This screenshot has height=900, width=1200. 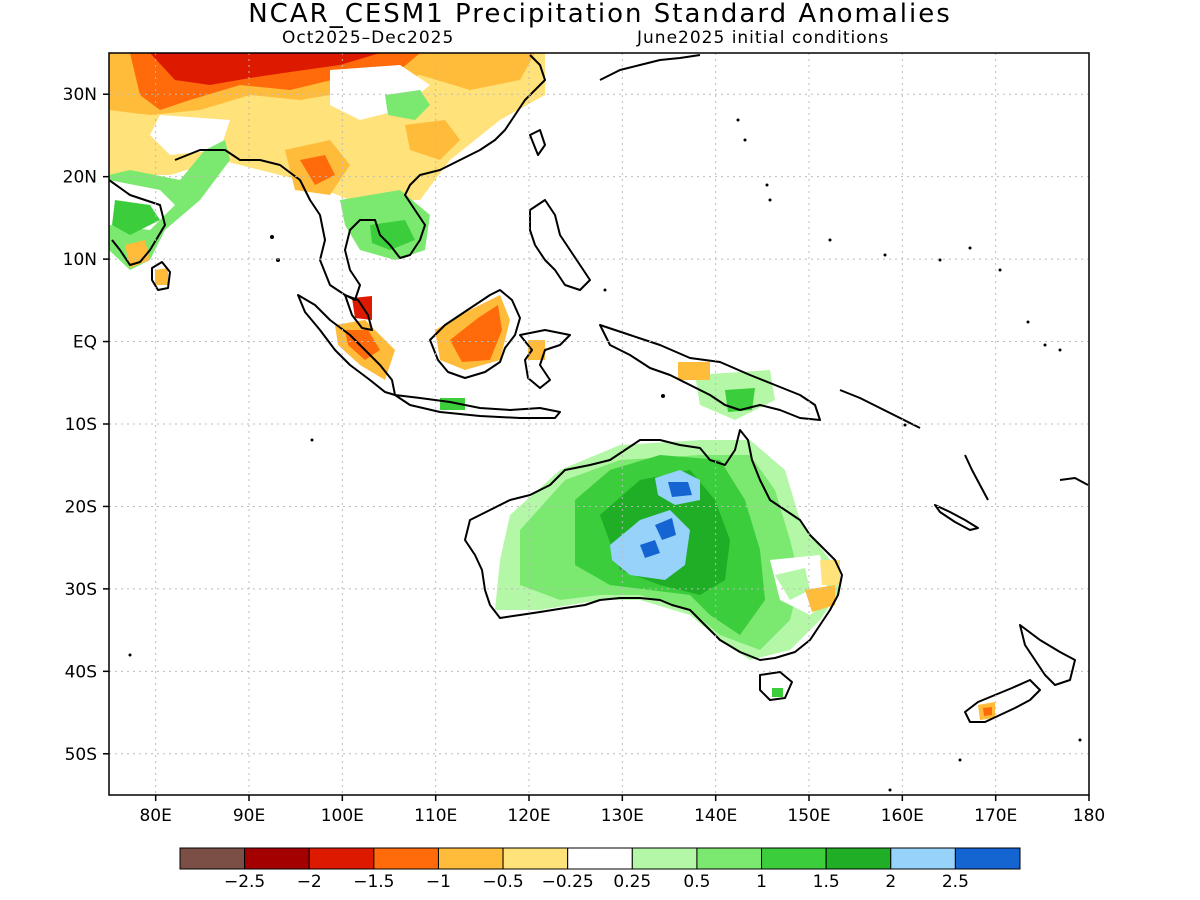 What do you see at coordinates (956, 517) in the screenshot?
I see `coast-new-caledonia` at bounding box center [956, 517].